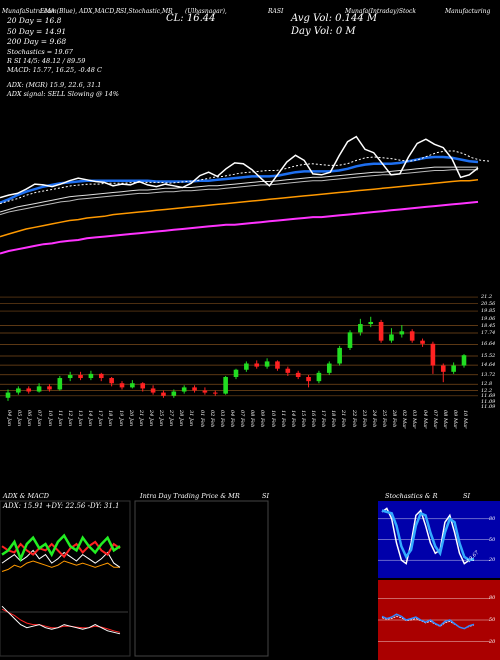 The height and width of the screenshot is (660, 500). Describe the element at coordinates (488, 356) in the screenshot. I see `price-axis-label: 15.52` at that location.